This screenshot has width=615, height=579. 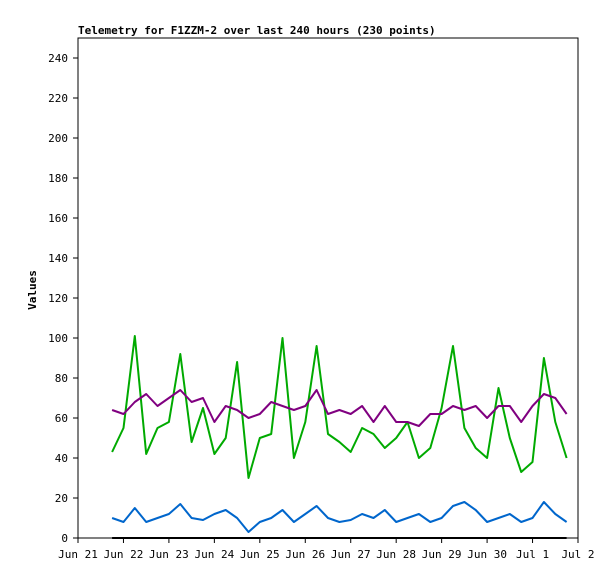 What do you see at coordinates (58, 58) in the screenshot?
I see `y-tick-label: 240` at bounding box center [58, 58].